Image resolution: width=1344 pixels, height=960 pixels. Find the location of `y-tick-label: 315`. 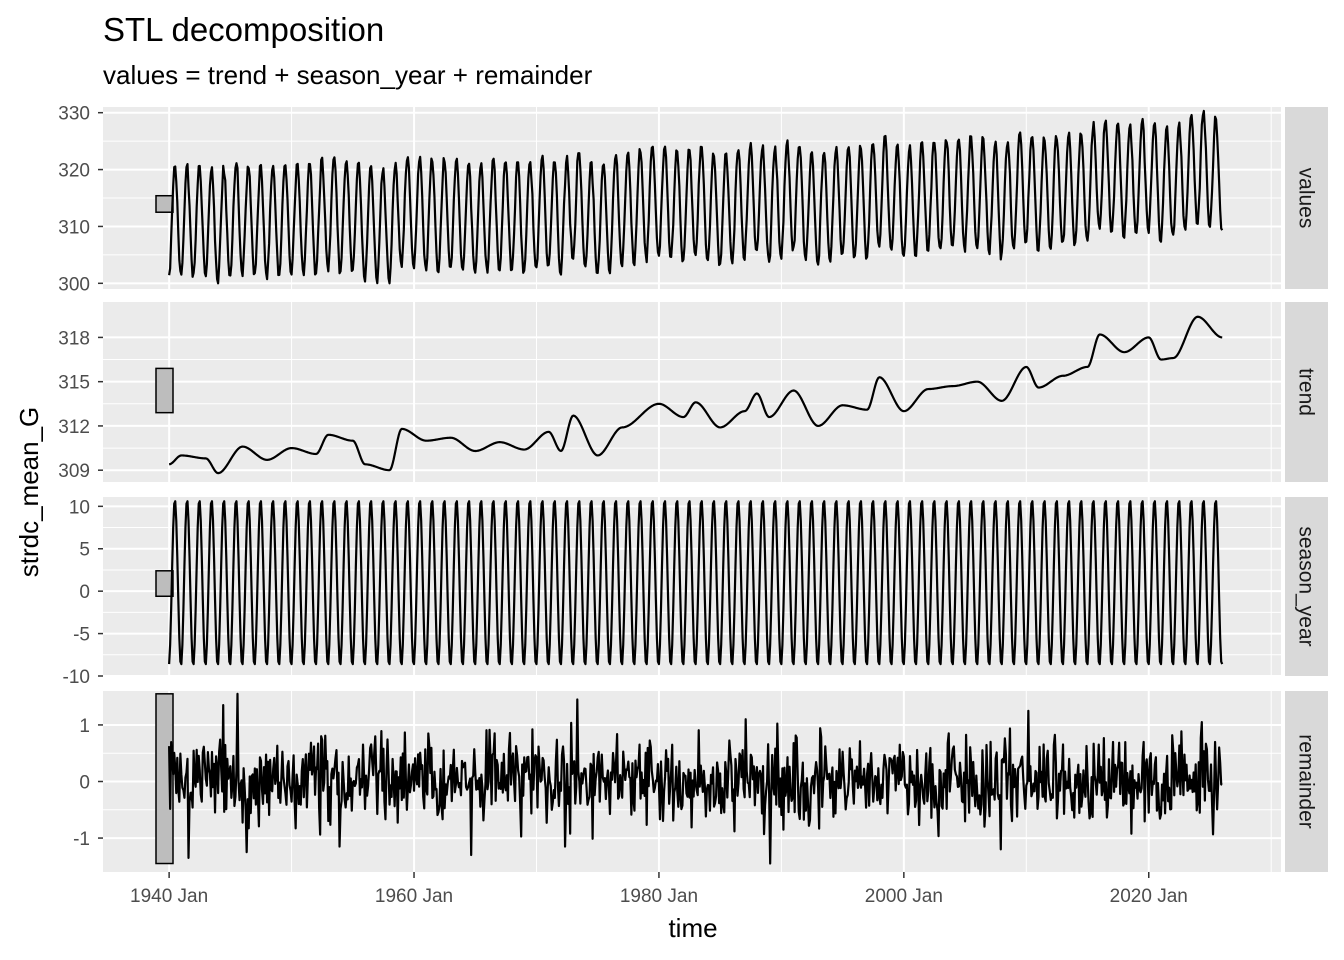

y-tick-label: 315 is located at coordinates (74, 383).